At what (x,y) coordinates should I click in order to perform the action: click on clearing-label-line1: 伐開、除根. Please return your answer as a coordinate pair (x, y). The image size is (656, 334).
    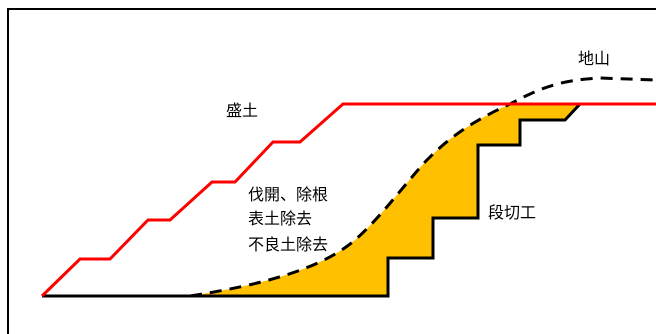
    Looking at the image, I should click on (288, 194).